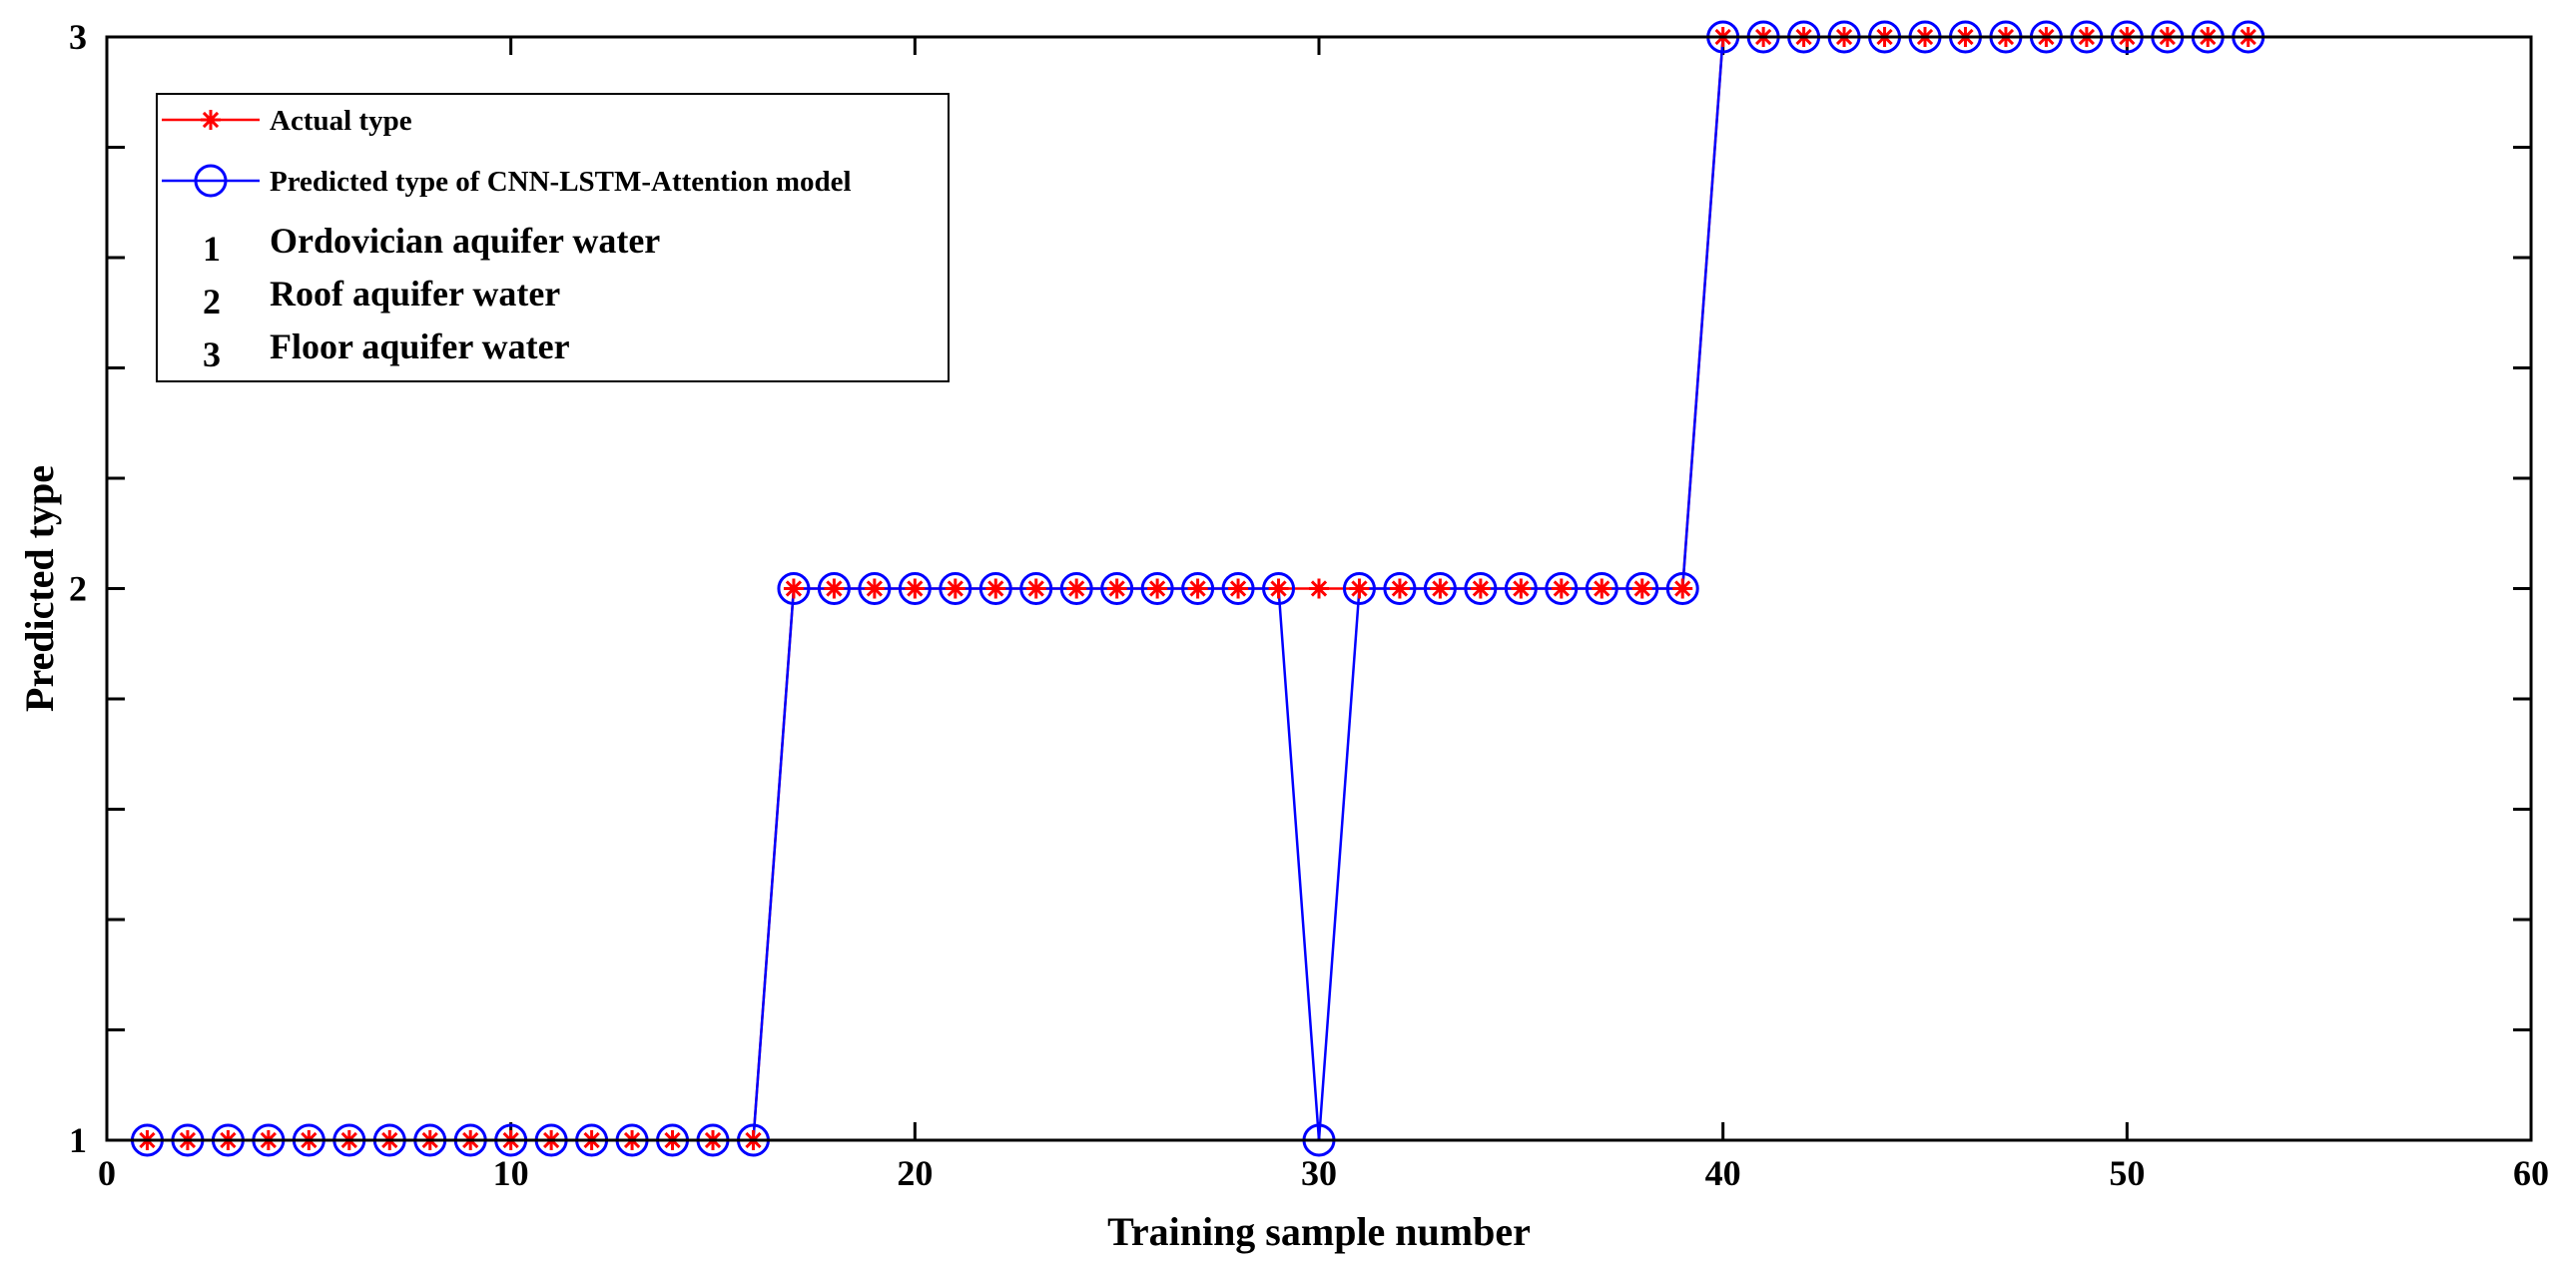 The height and width of the screenshot is (1277, 2576). Describe the element at coordinates (78, 37) in the screenshot. I see `y-tick-label: 3` at that location.